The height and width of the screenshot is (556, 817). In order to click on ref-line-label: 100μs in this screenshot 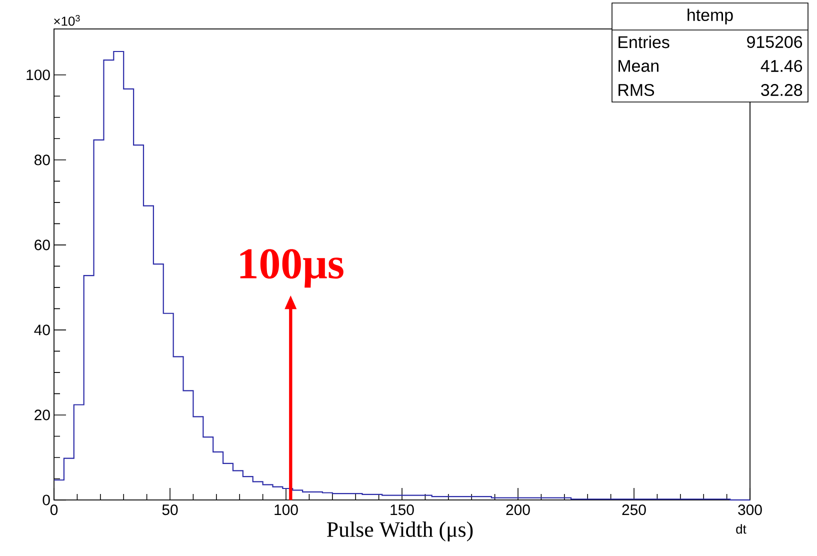, I will do `click(292, 268)`.